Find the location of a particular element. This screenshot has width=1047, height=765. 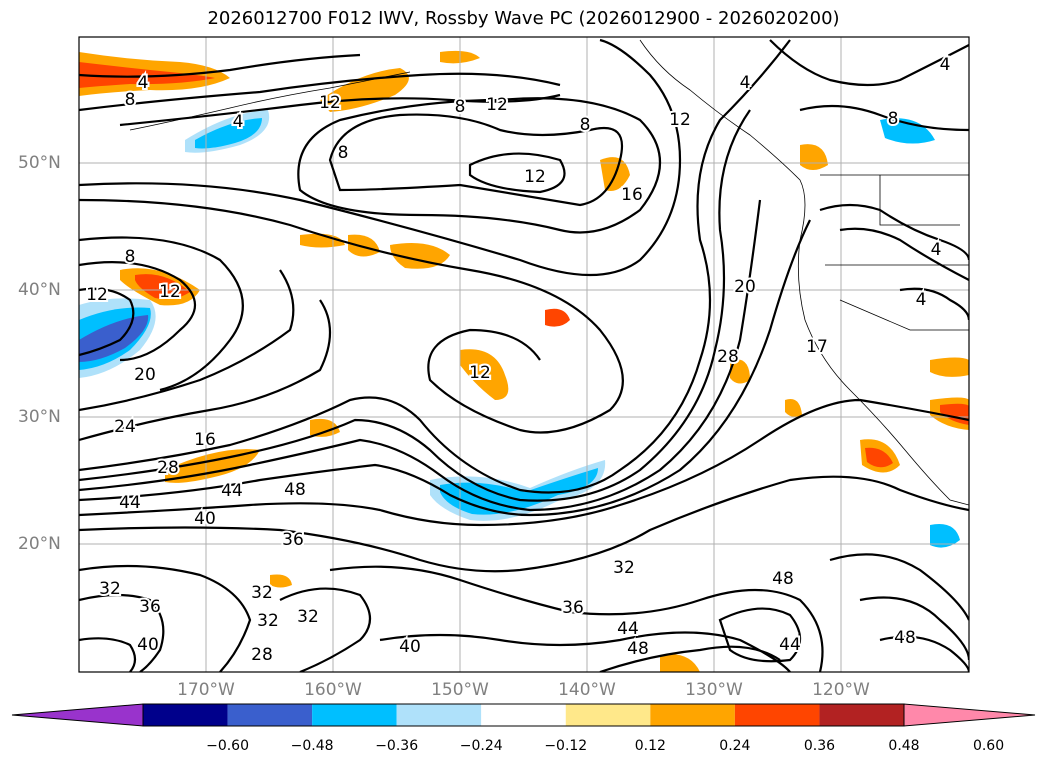

lat-label-50n: 50°N is located at coordinates (39, 163).